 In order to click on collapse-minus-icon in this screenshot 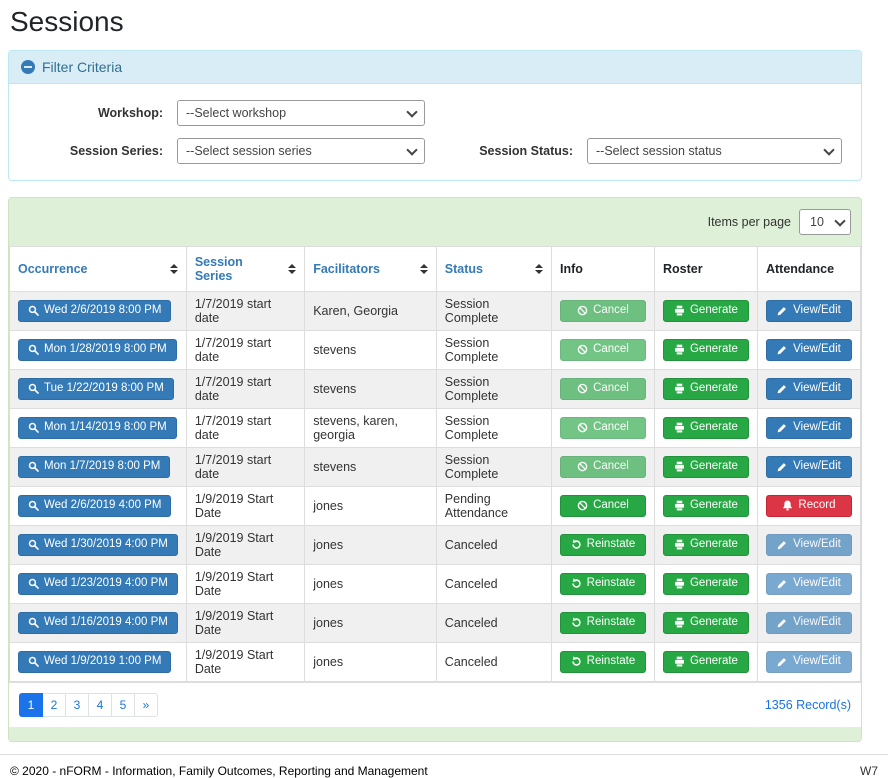, I will do `click(28, 67)`.